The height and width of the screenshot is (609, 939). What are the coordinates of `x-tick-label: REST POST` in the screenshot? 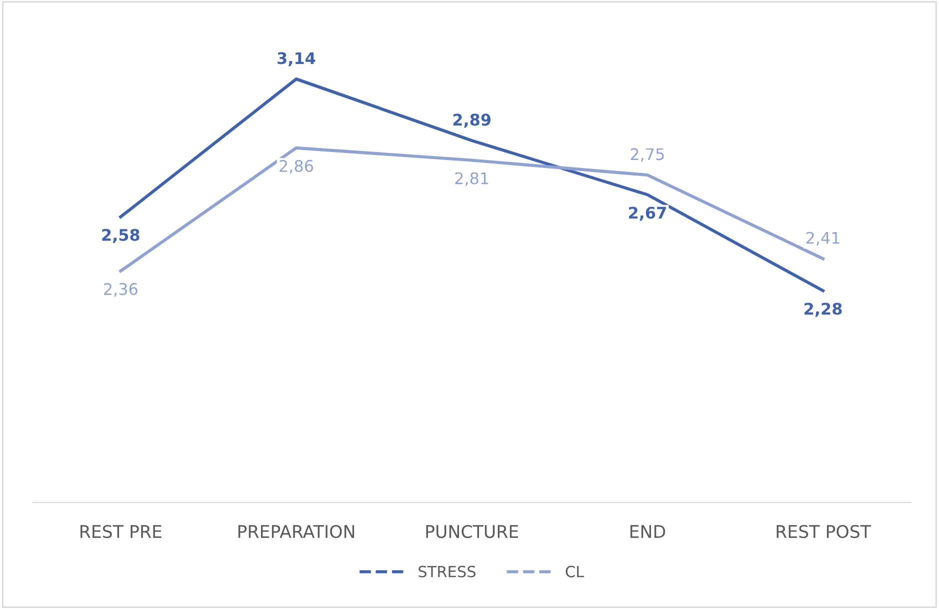 It's located at (824, 531).